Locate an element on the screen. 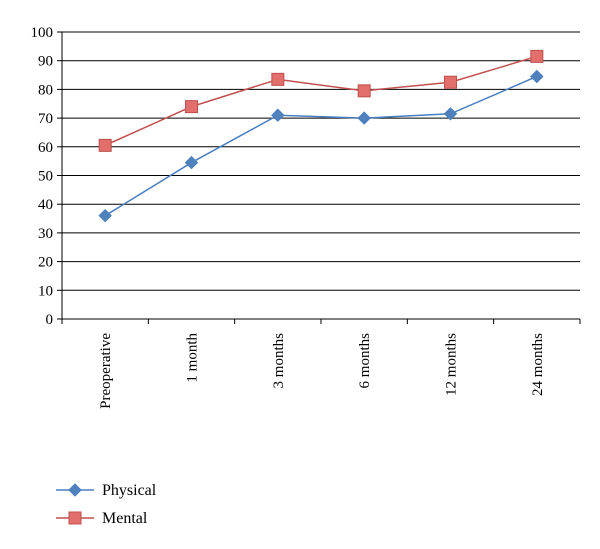 This screenshot has height=549, width=600. legend-item-physical: Physical is located at coordinates (106, 490).